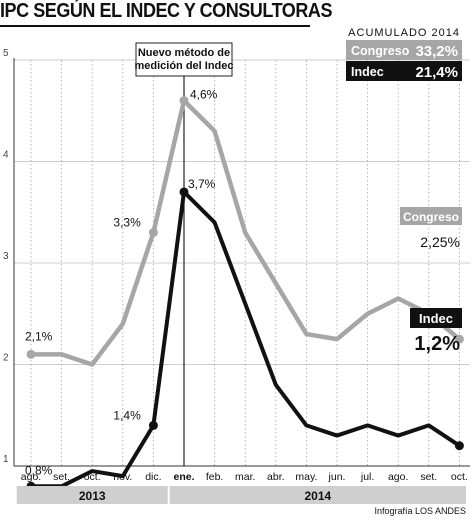  I want to click on congreso-data-label: 4,6%, so click(204, 95).